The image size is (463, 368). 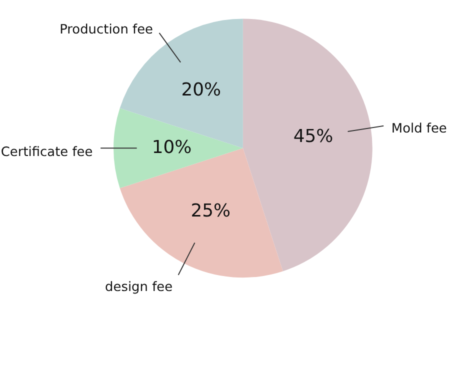 I want to click on slice-label: Mold fee, so click(x=419, y=128).